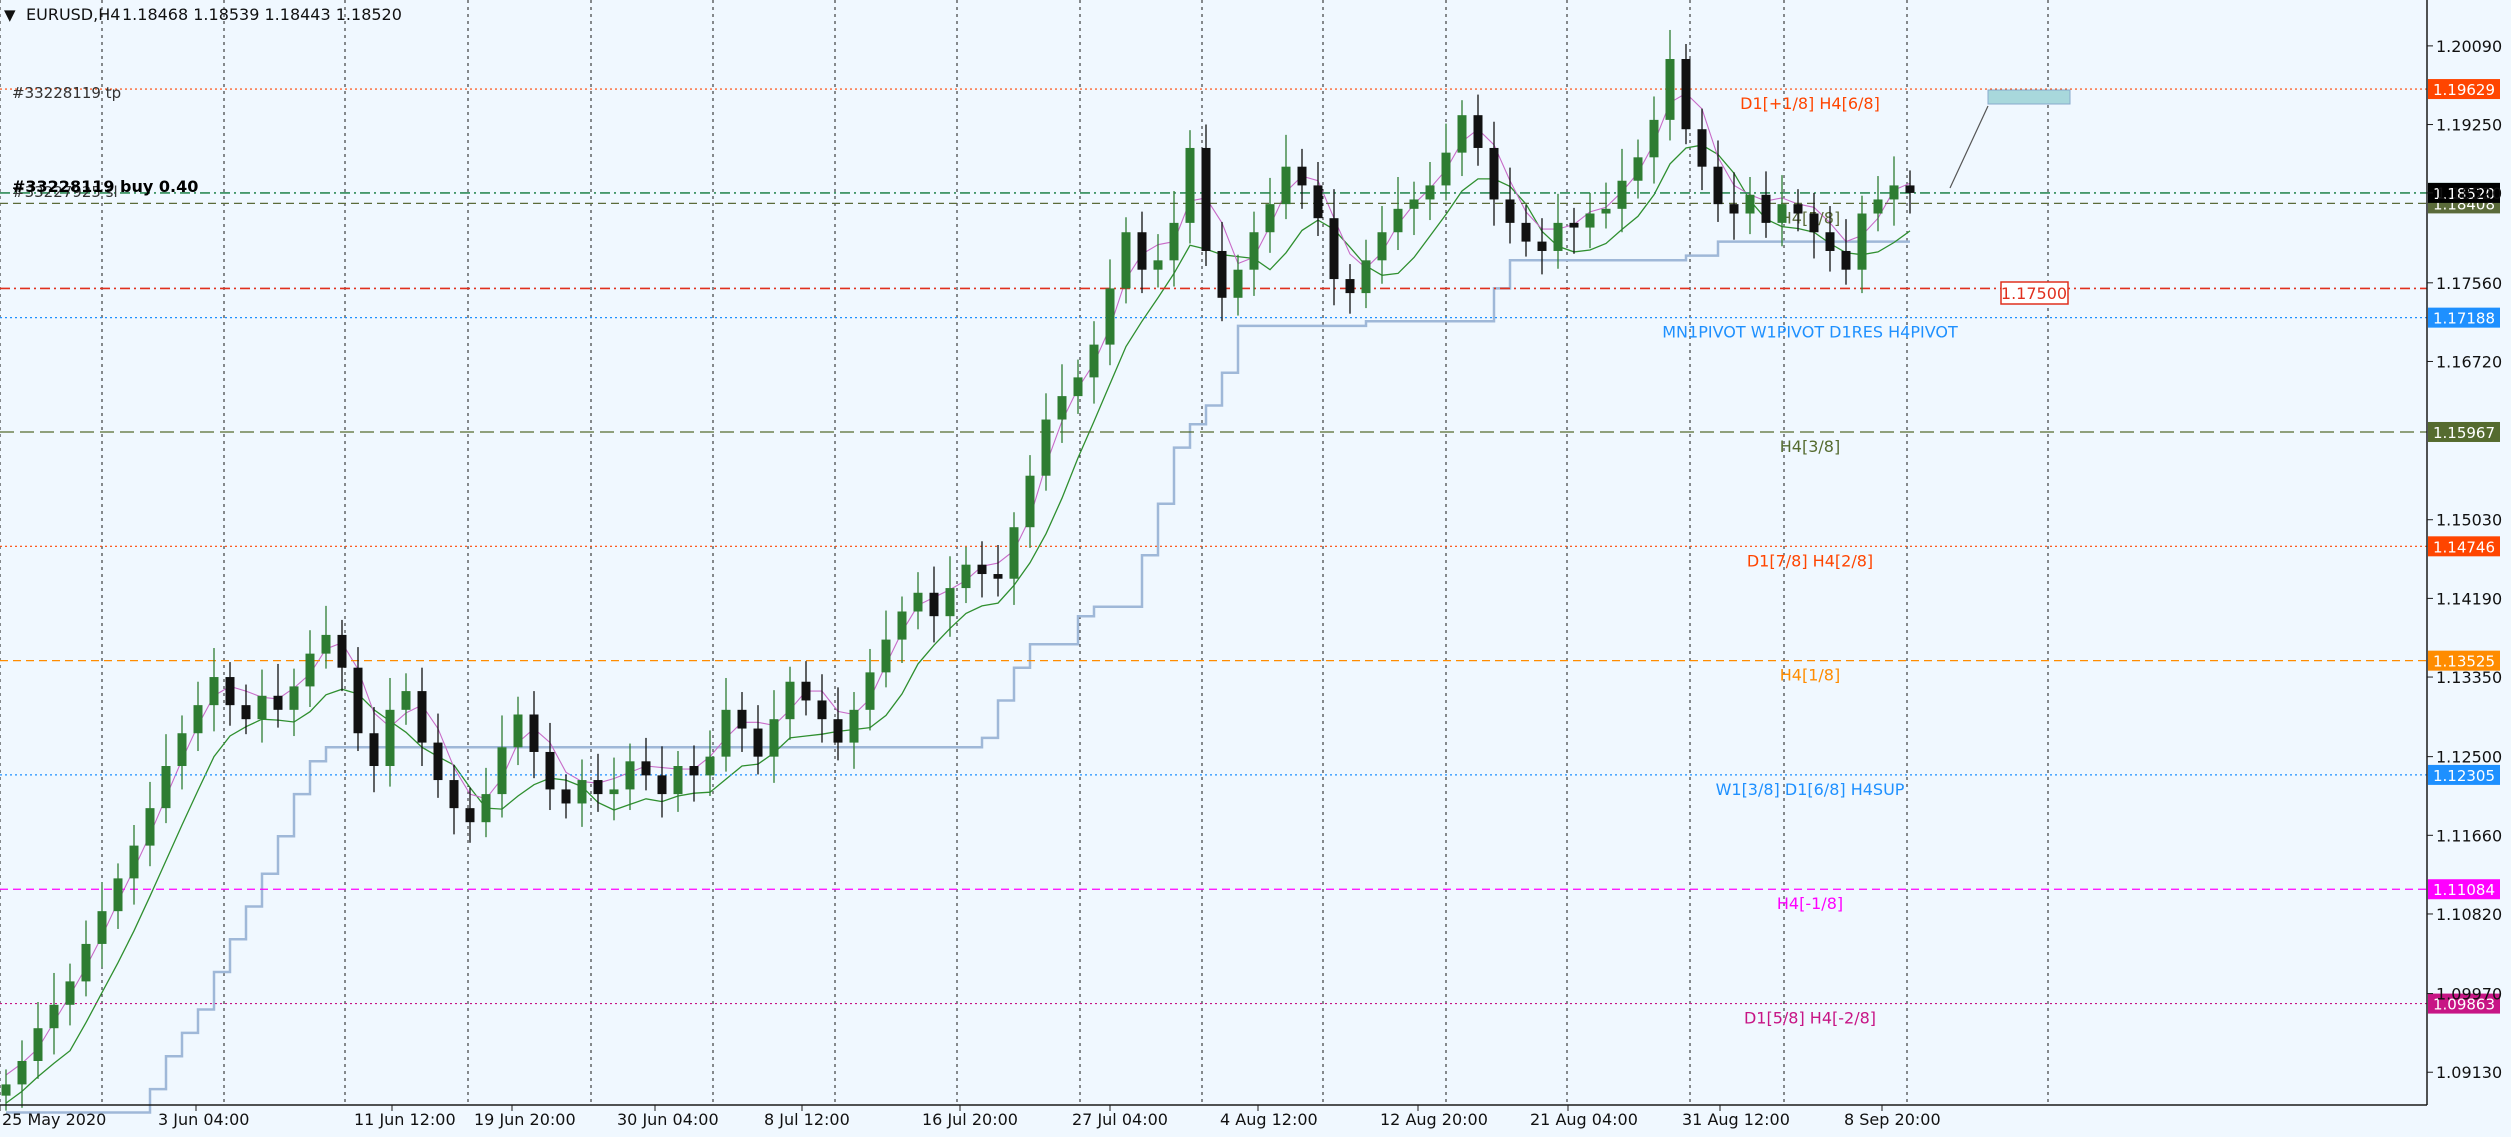  Describe the element at coordinates (525, 1119) in the screenshot. I see `time-tick-label: 19 Jun 20:00` at that location.